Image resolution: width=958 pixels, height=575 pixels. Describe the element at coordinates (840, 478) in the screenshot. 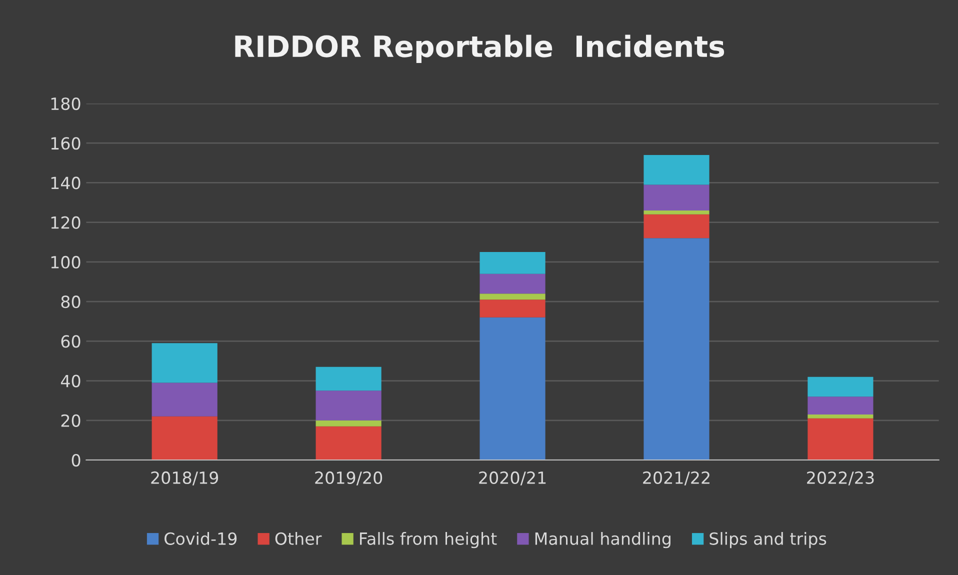

I see `x-tick-label: 2022/23` at that location.